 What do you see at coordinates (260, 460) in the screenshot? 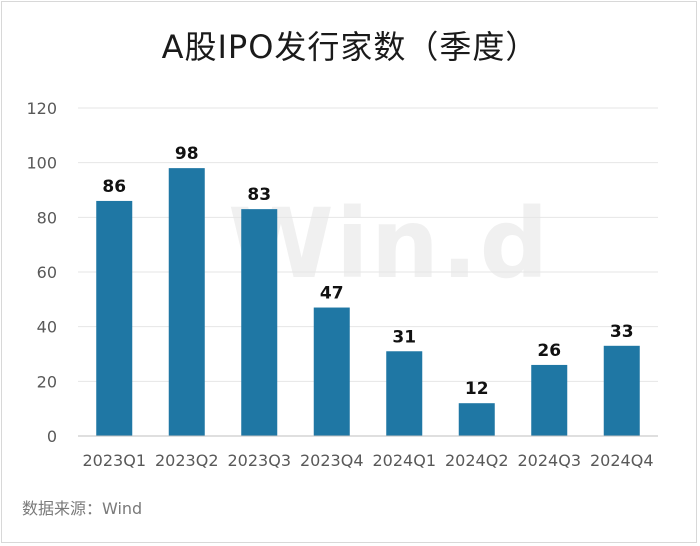
I see `x-tick-label: 2023Q3` at bounding box center [260, 460].